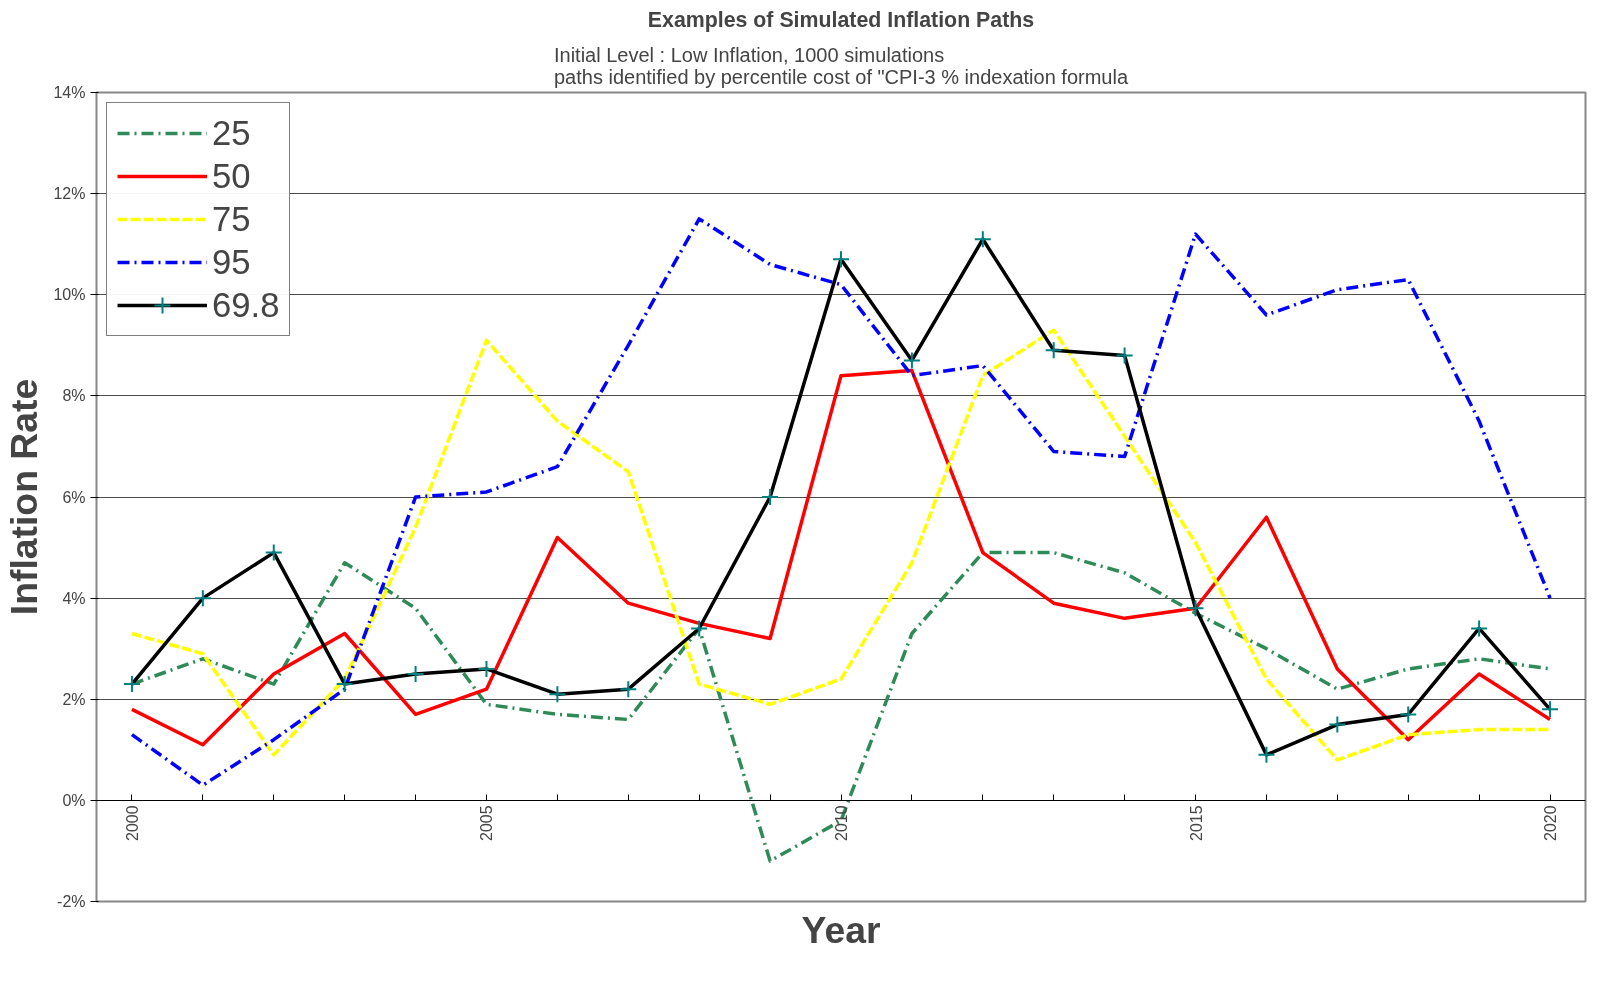 This screenshot has width=1620, height=997. What do you see at coordinates (1551, 823) in the screenshot?
I see `x-tick-label: 2020` at bounding box center [1551, 823].